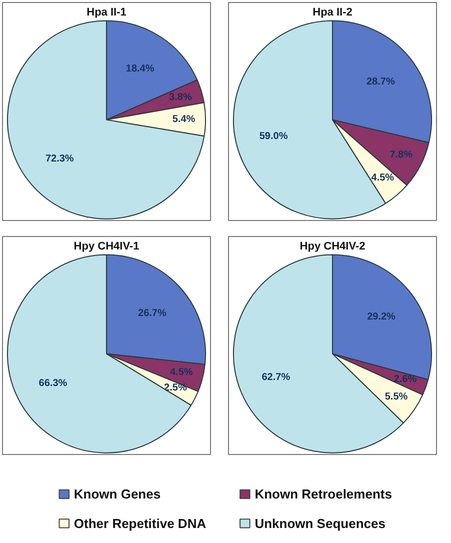 The width and height of the screenshot is (451, 543). I want to click on data-label: 5.4%, so click(184, 119).